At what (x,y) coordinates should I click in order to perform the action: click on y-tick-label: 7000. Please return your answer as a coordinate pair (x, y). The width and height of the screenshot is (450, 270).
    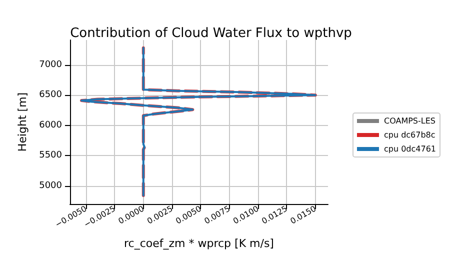
    Looking at the image, I should click on (50, 65).